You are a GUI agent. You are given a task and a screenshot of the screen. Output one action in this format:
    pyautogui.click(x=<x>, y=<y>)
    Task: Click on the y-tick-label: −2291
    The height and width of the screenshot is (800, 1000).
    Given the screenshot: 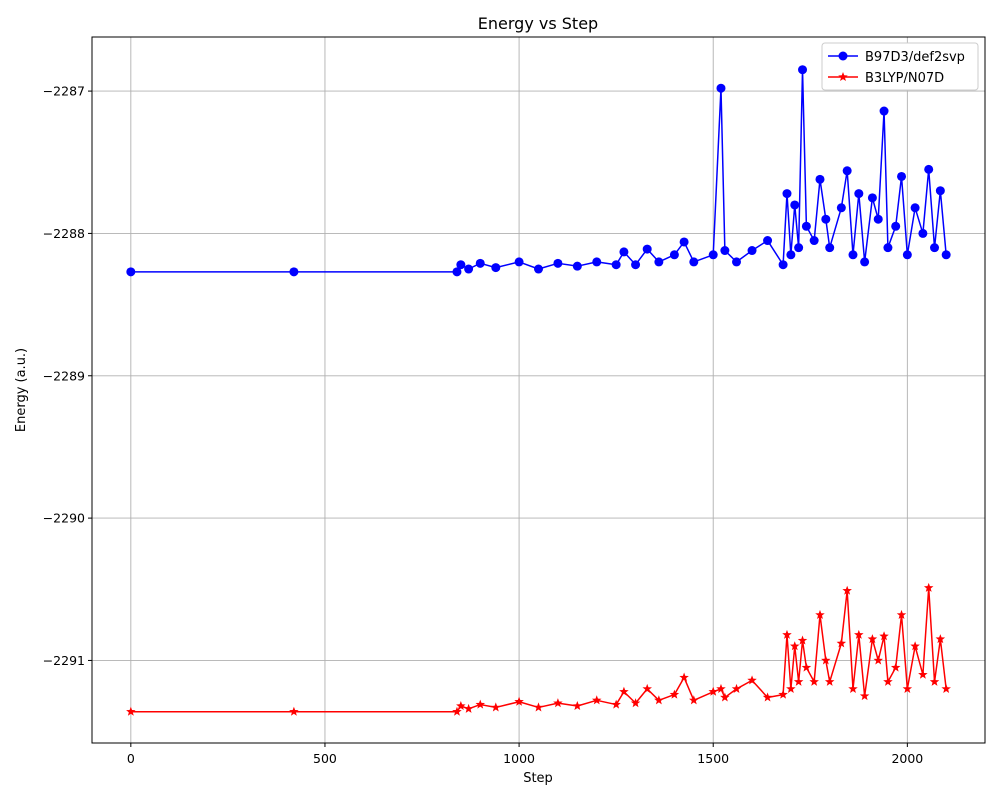 What is the action you would take?
    pyautogui.click(x=64, y=660)
    